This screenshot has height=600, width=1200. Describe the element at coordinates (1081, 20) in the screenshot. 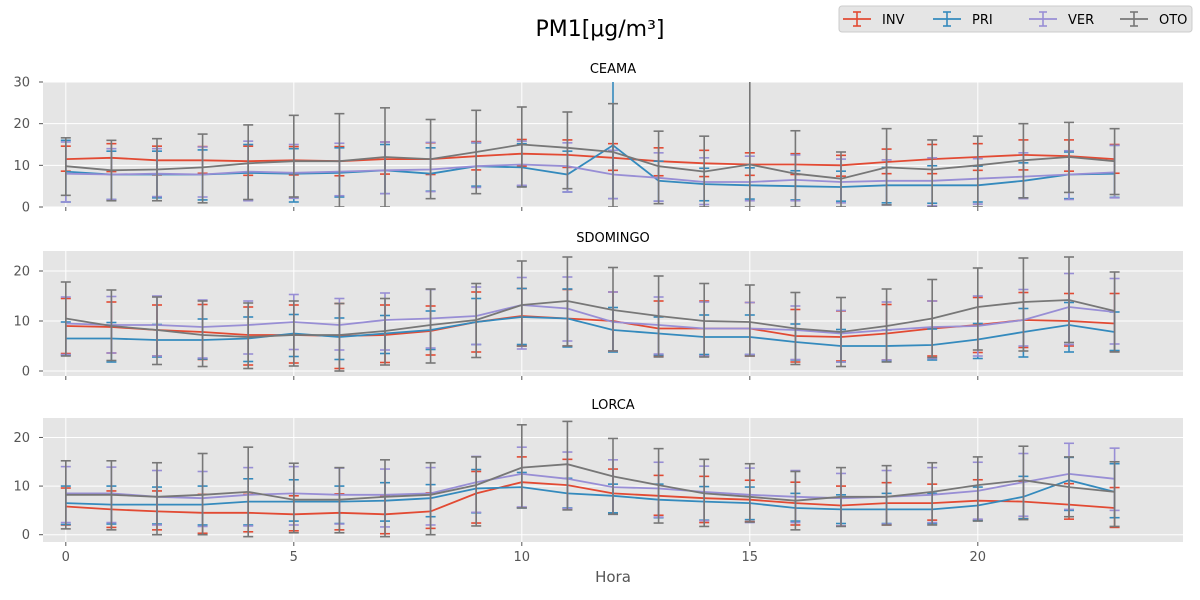

I see `legend-label: VER` at that location.